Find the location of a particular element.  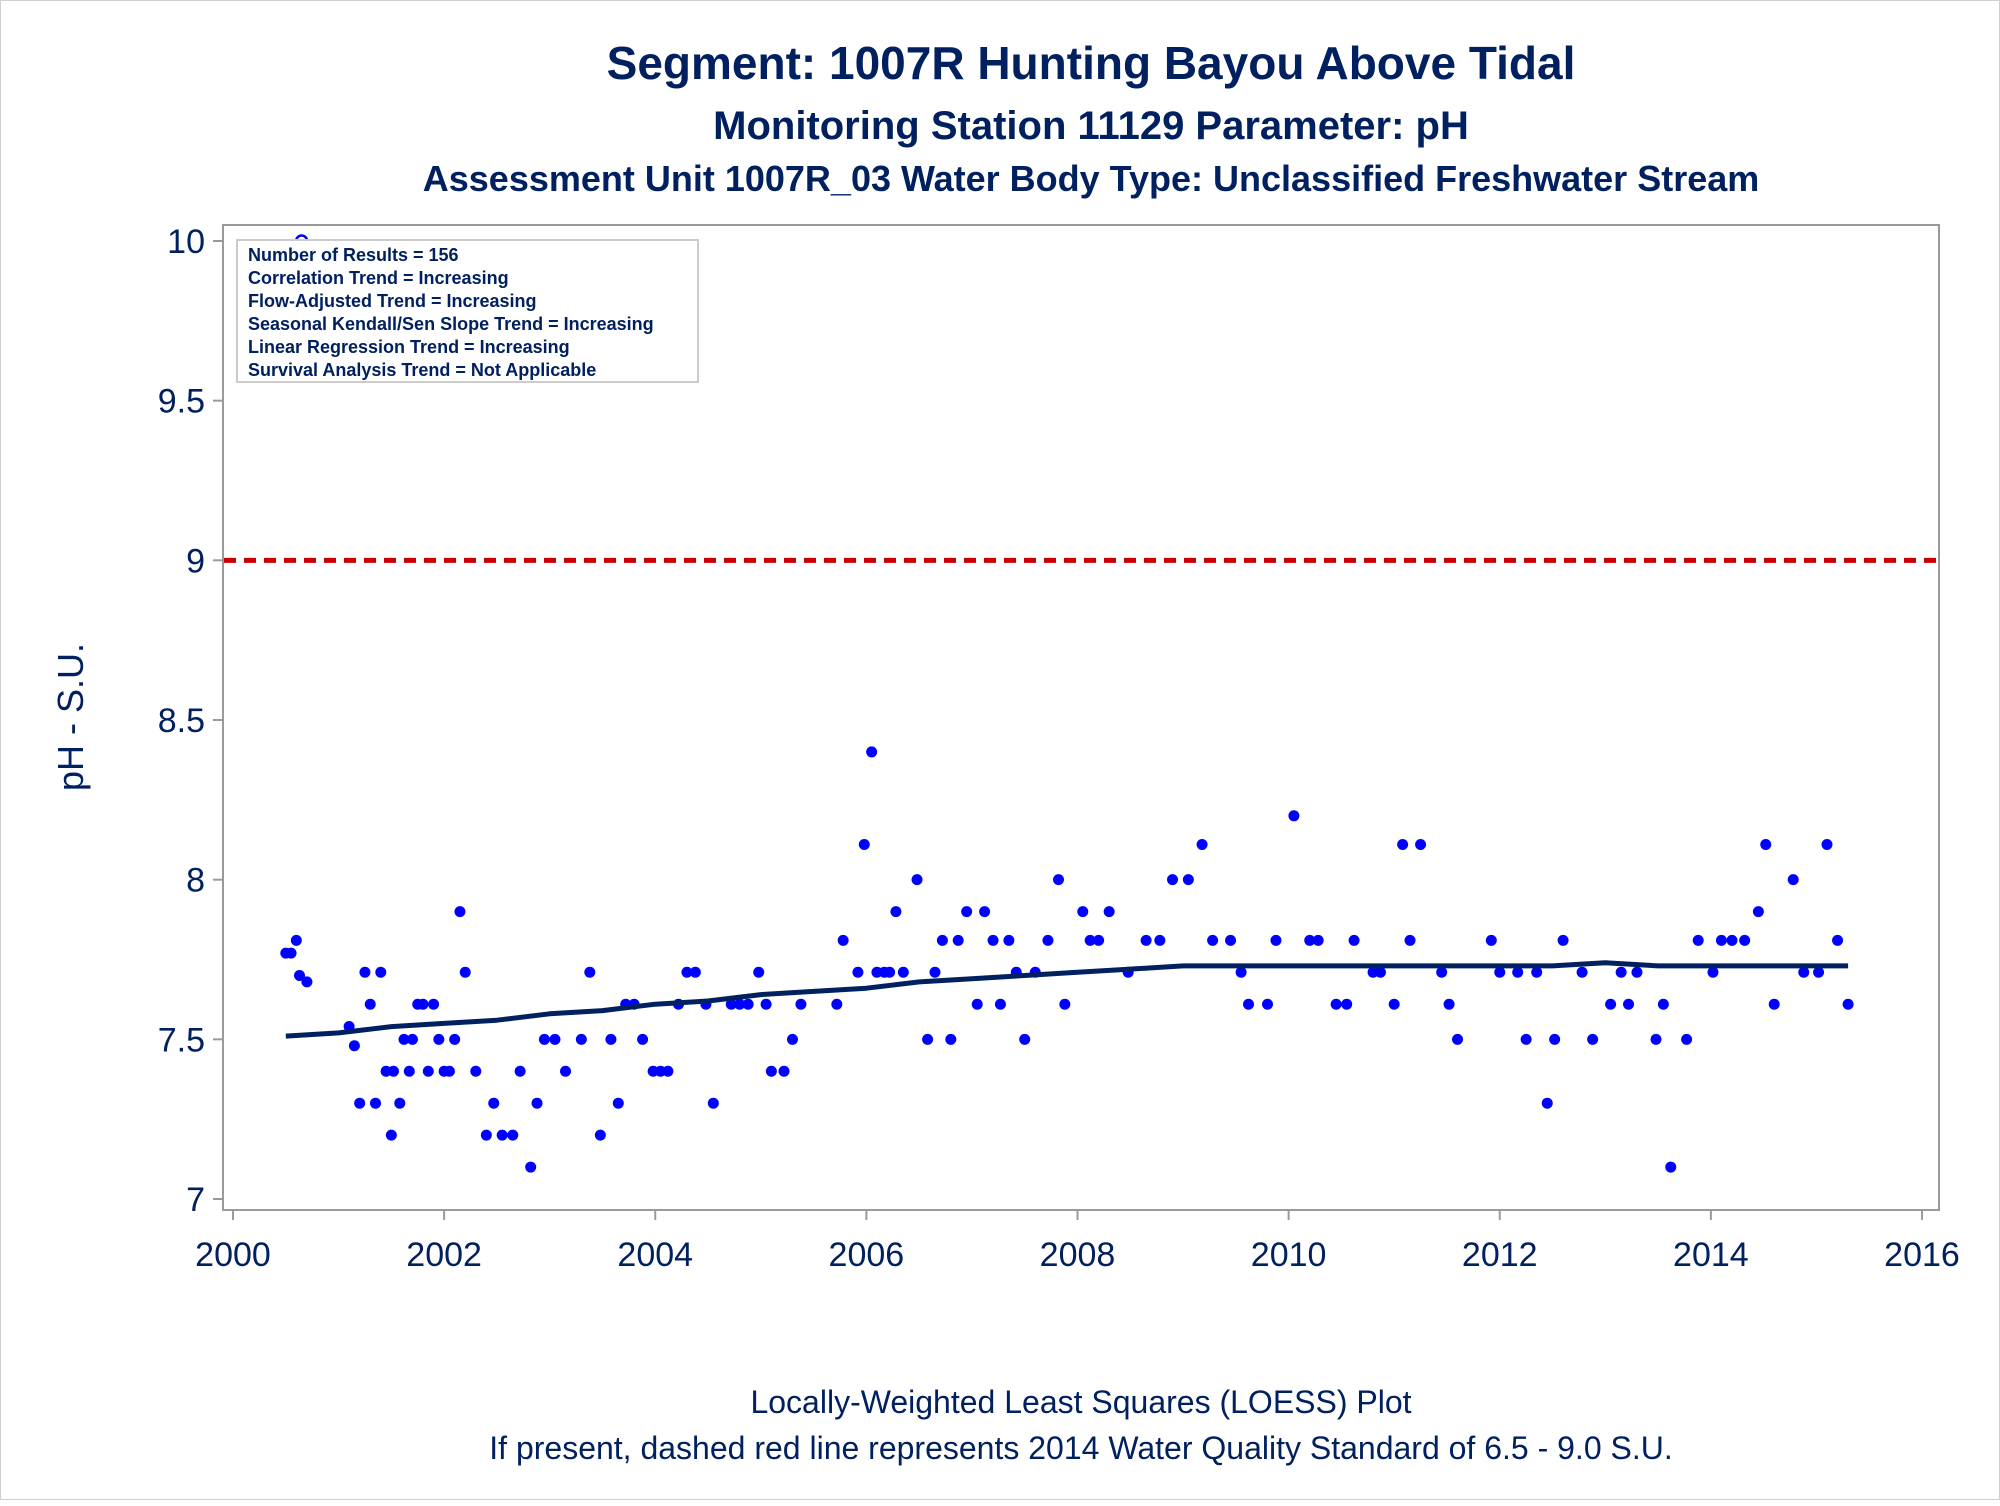

x-tick-label: 2010 is located at coordinates (1289, 1255).